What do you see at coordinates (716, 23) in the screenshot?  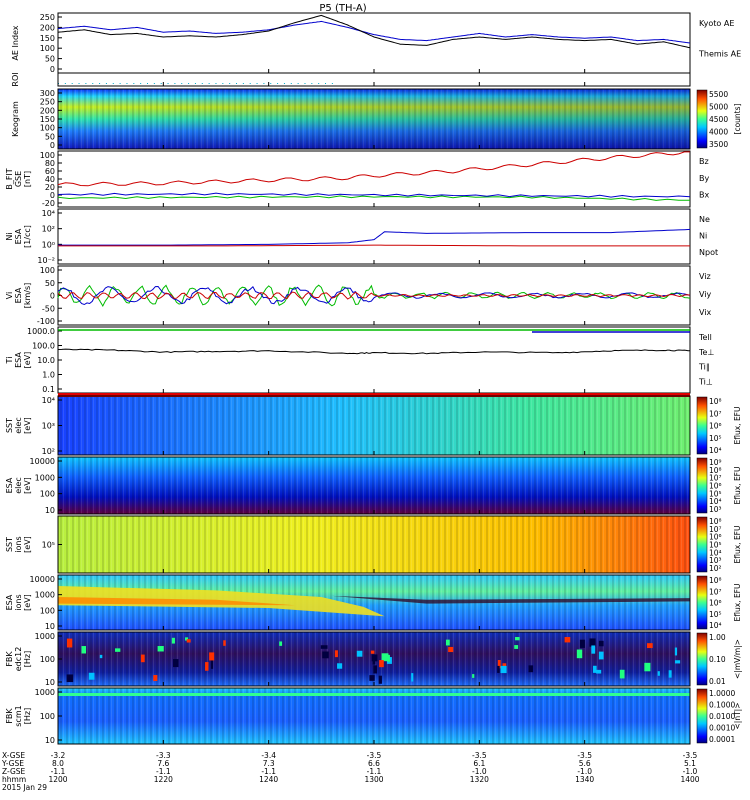 I see `legend-kyotoae: Kyoto AE` at bounding box center [716, 23].